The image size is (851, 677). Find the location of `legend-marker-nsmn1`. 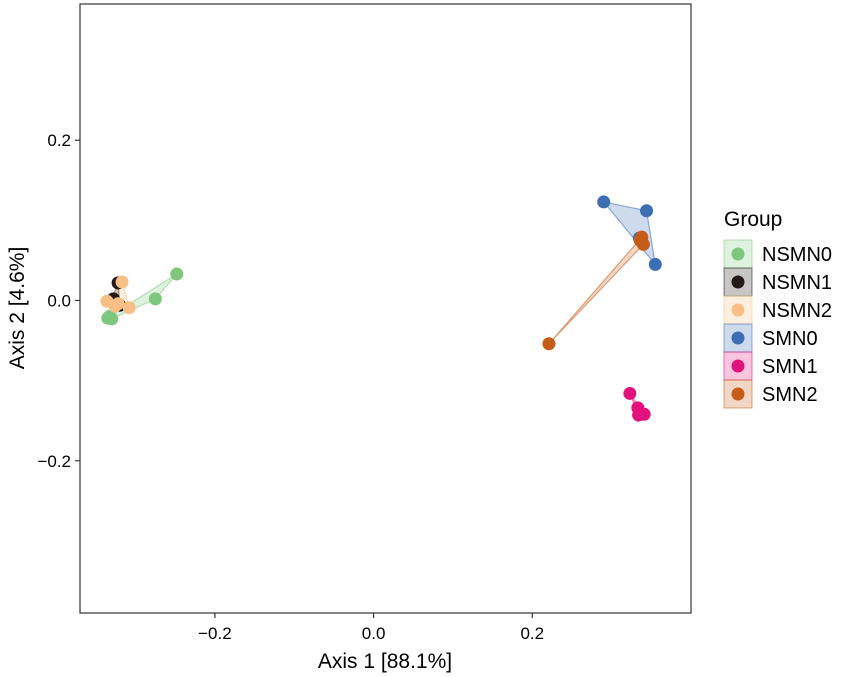

legend-marker-nsmn1 is located at coordinates (738, 282).